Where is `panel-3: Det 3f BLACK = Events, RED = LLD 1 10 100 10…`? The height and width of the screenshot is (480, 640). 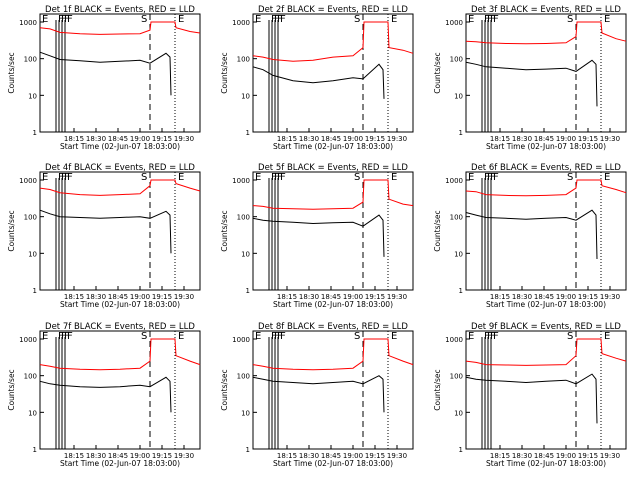
panel-3: Det 3f BLACK = Events, RED = LLD 1 10 100 10… is located at coordinates (530, 78).